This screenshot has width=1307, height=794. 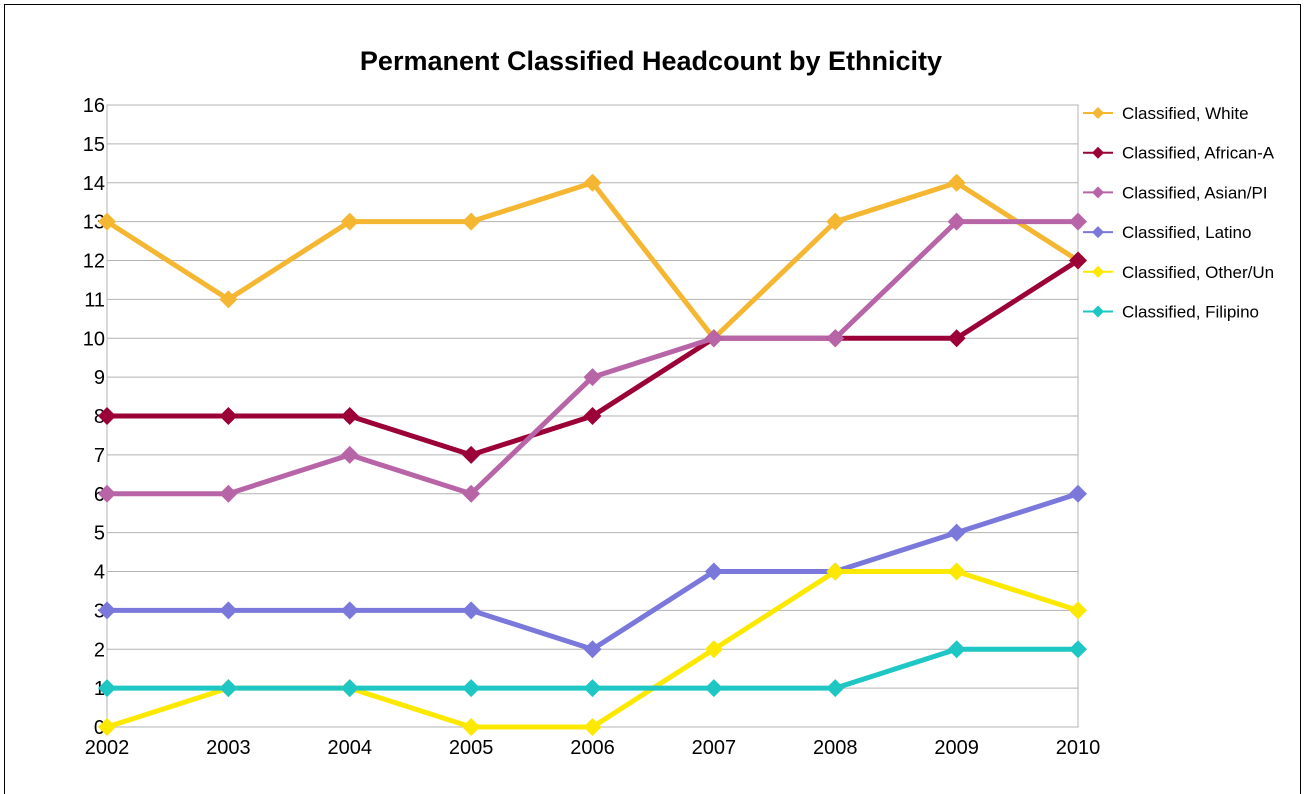 I want to click on legend-label: Classified, White, so click(x=1185, y=113).